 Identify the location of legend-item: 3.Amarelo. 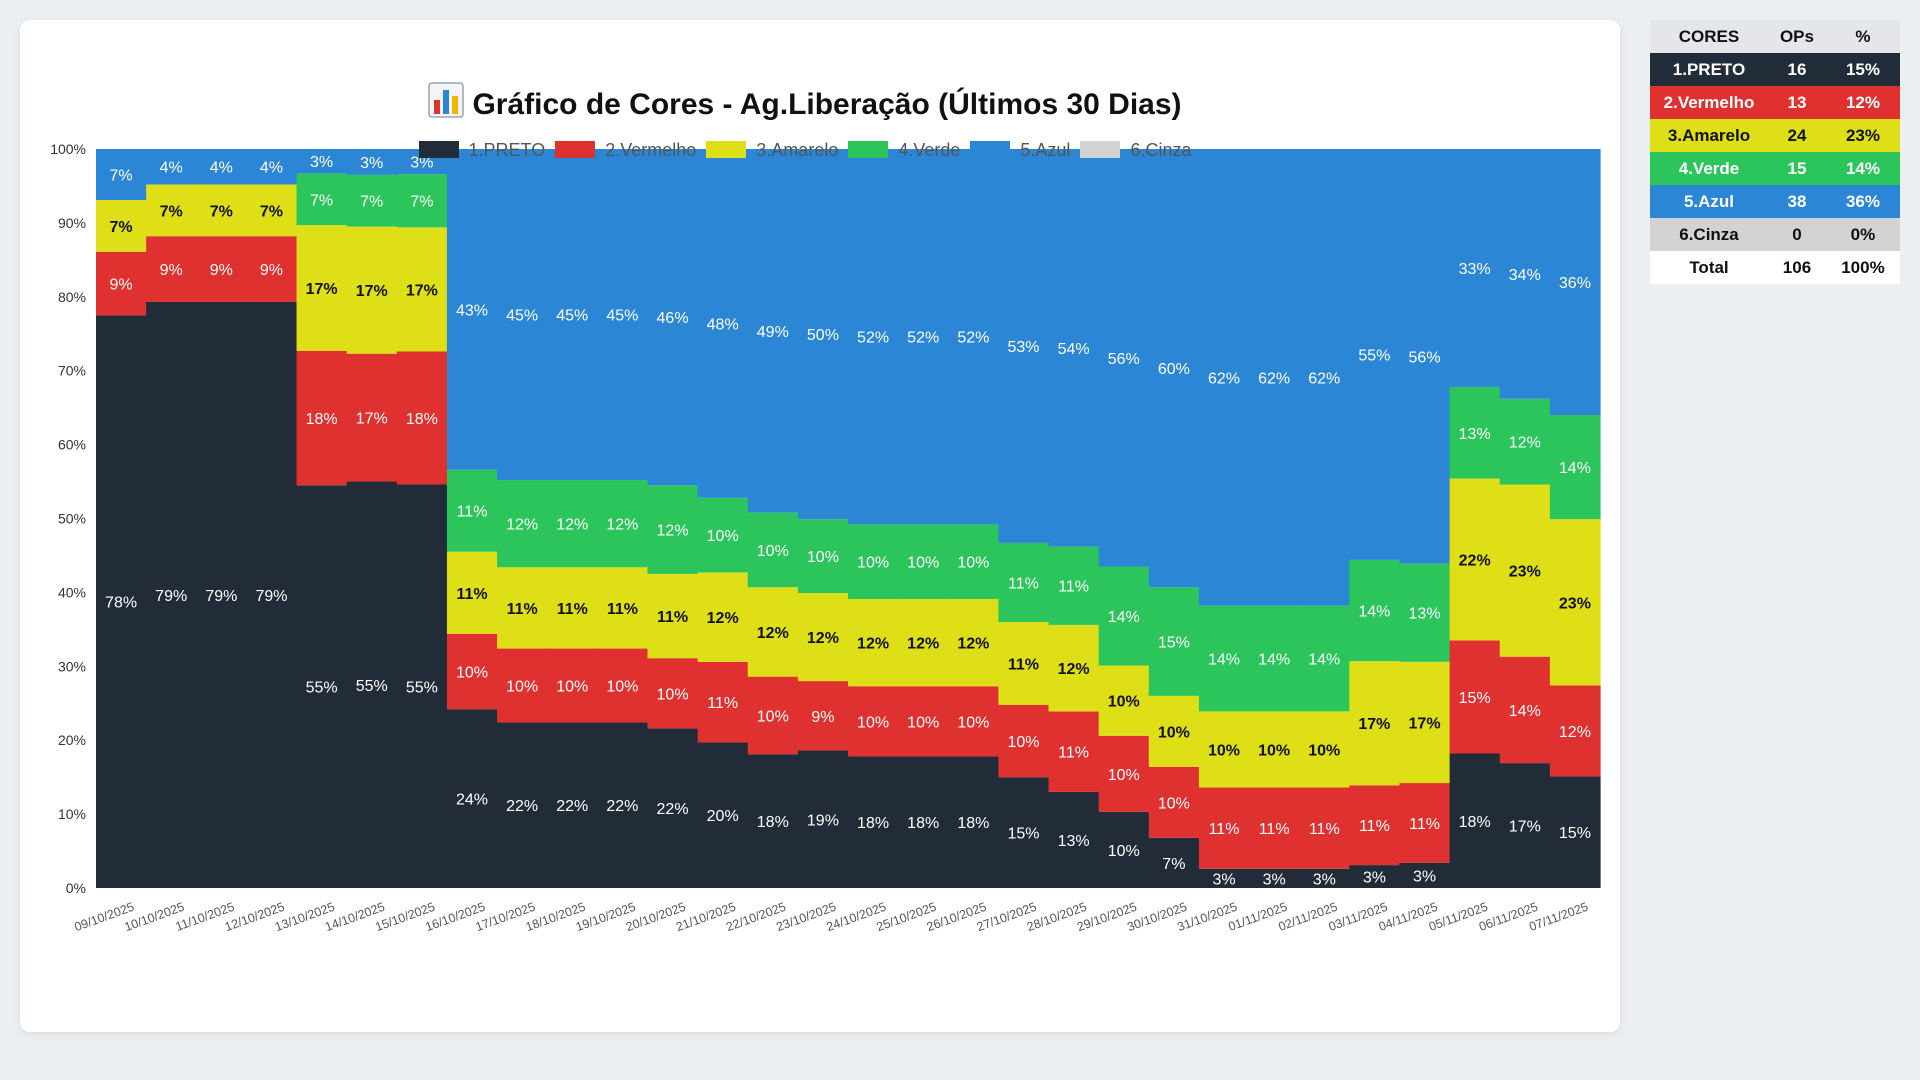
(772, 150).